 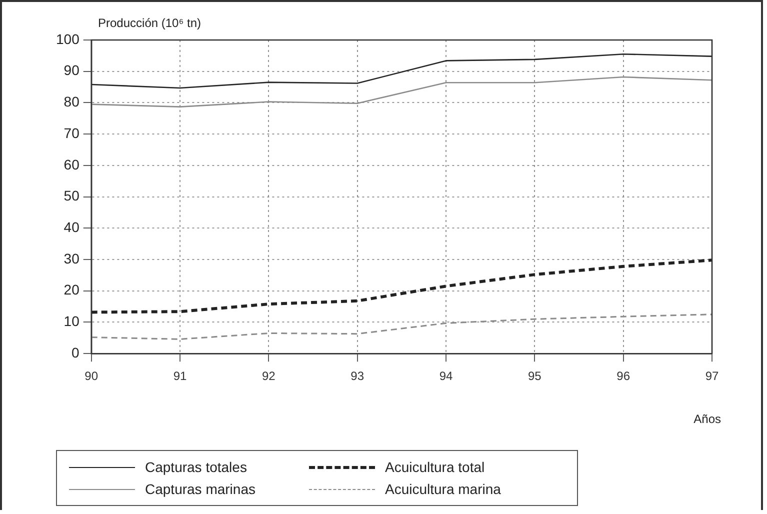 What do you see at coordinates (707, 419) in the screenshot?
I see `x-axis-title: Años` at bounding box center [707, 419].